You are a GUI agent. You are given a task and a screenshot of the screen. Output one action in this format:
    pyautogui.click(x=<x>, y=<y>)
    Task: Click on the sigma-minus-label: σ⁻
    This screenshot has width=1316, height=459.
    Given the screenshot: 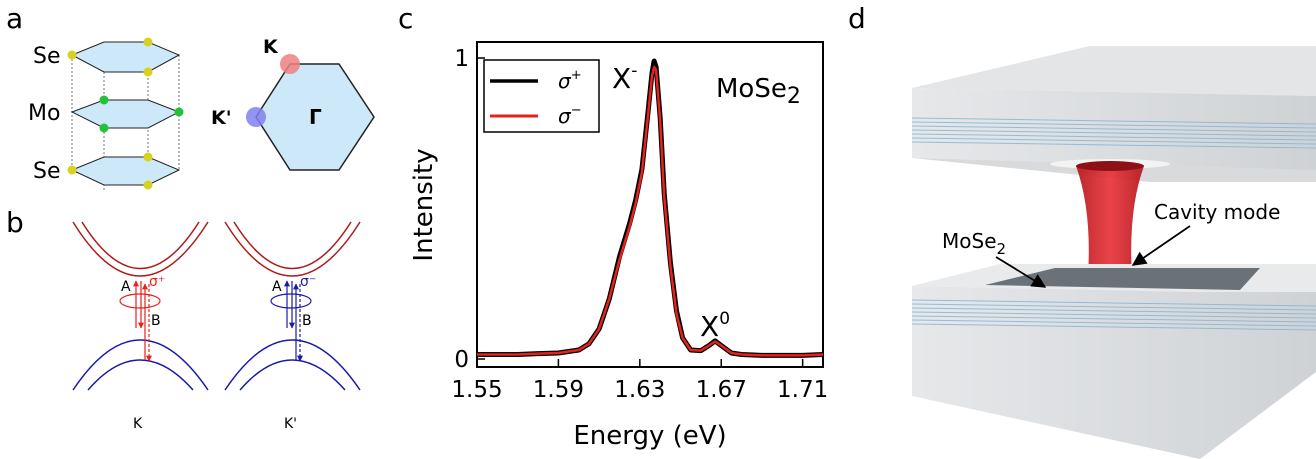 What is the action you would take?
    pyautogui.click(x=308, y=282)
    